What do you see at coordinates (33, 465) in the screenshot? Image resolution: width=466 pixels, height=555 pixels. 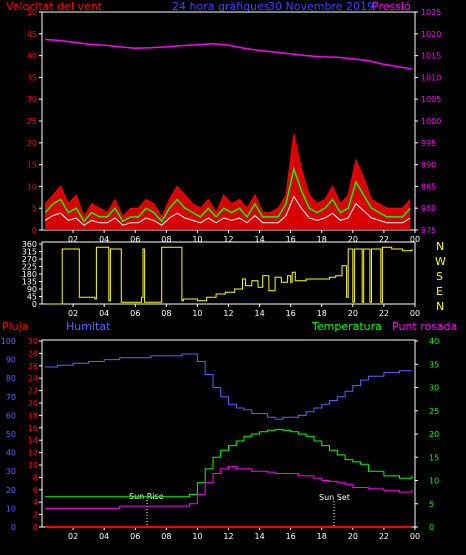 I see `rain-y-tick-label: 10` at bounding box center [33, 465].